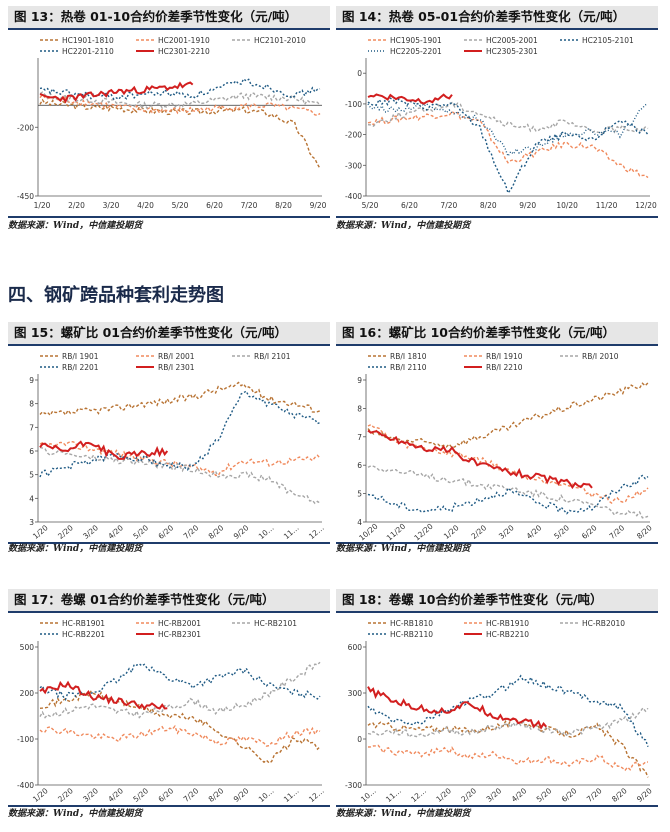 The image size is (670, 832). What do you see at coordinates (396, 532) in the screenshot?
I see `x-tick-label: 11/20` at bounding box center [396, 532].